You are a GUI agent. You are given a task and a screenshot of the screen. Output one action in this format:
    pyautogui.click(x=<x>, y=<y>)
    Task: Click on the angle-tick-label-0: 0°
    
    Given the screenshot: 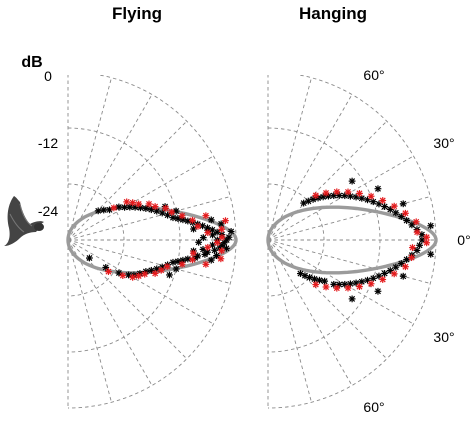 What is the action you would take?
    pyautogui.click(x=463, y=240)
    